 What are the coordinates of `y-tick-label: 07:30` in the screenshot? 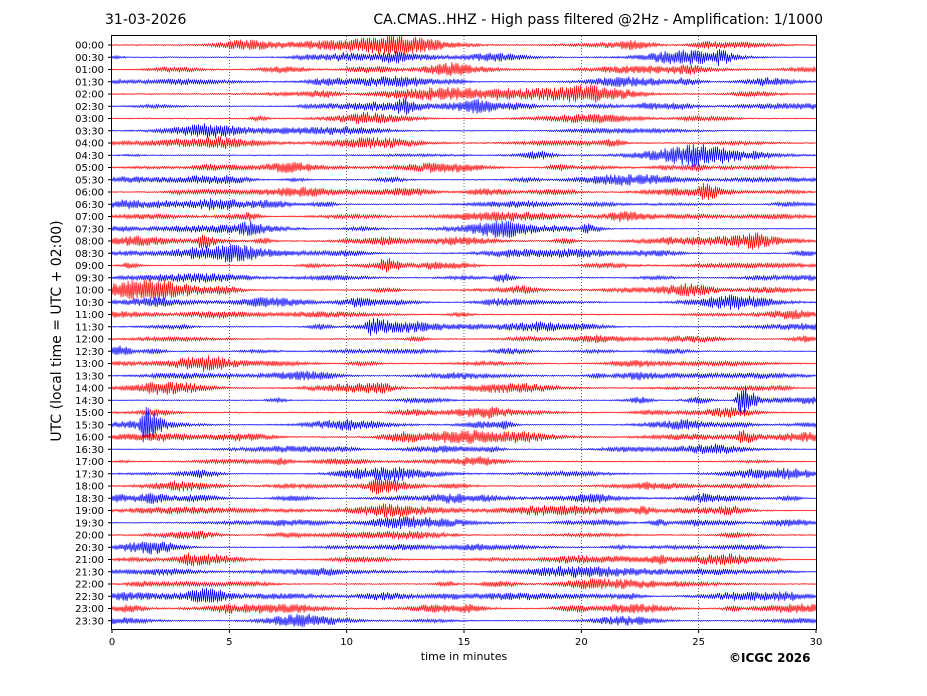 It's located at (89, 229).